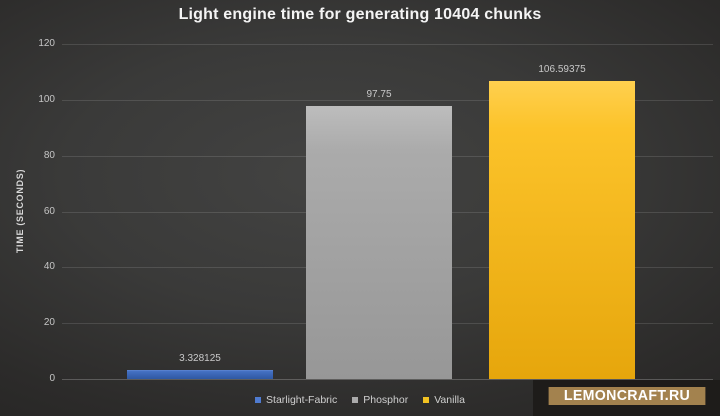 This screenshot has width=720, height=416. I want to click on legend-item-phosphor: Phosphor, so click(380, 400).